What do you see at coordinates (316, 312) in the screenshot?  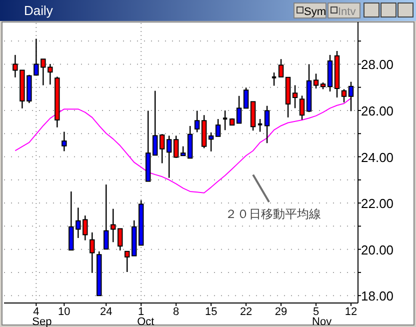 I see `x-tick-label: 5` at bounding box center [316, 312].